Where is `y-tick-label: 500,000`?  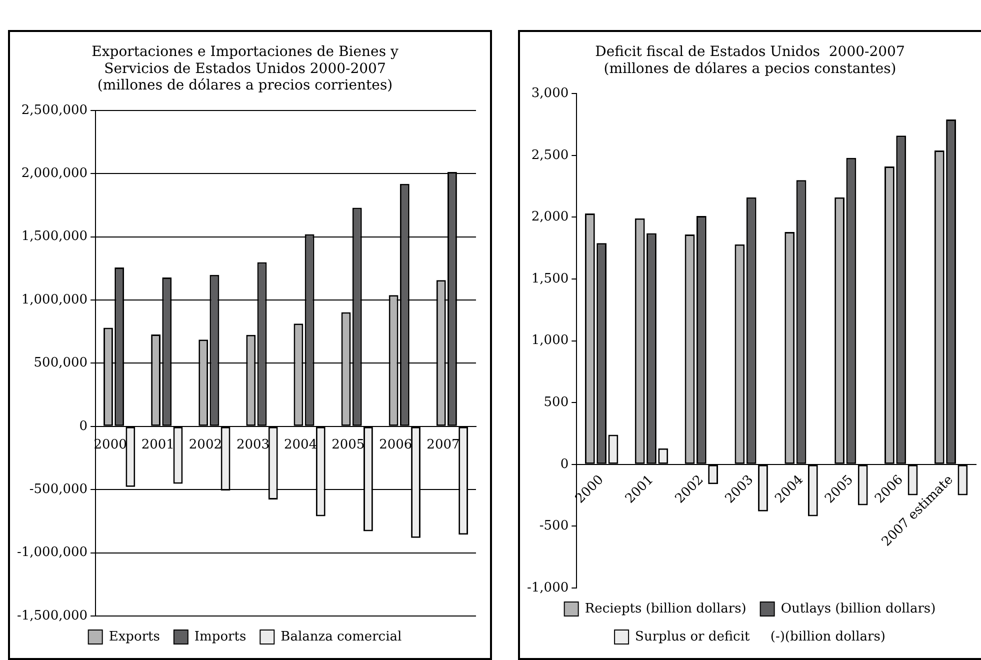
y-tick-label: 500,000 is located at coordinates (61, 363).